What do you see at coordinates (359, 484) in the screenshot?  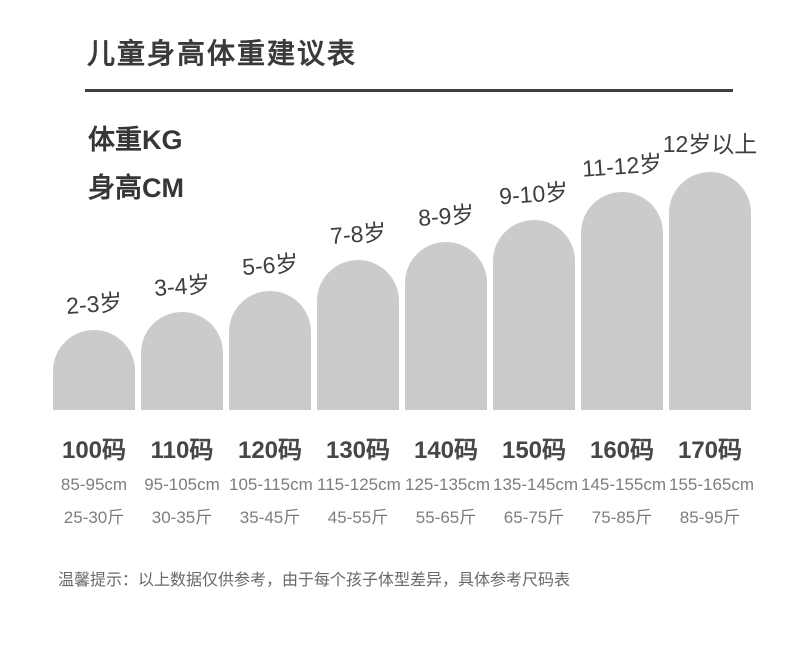 I see `height-range: 115-125cm` at bounding box center [359, 484].